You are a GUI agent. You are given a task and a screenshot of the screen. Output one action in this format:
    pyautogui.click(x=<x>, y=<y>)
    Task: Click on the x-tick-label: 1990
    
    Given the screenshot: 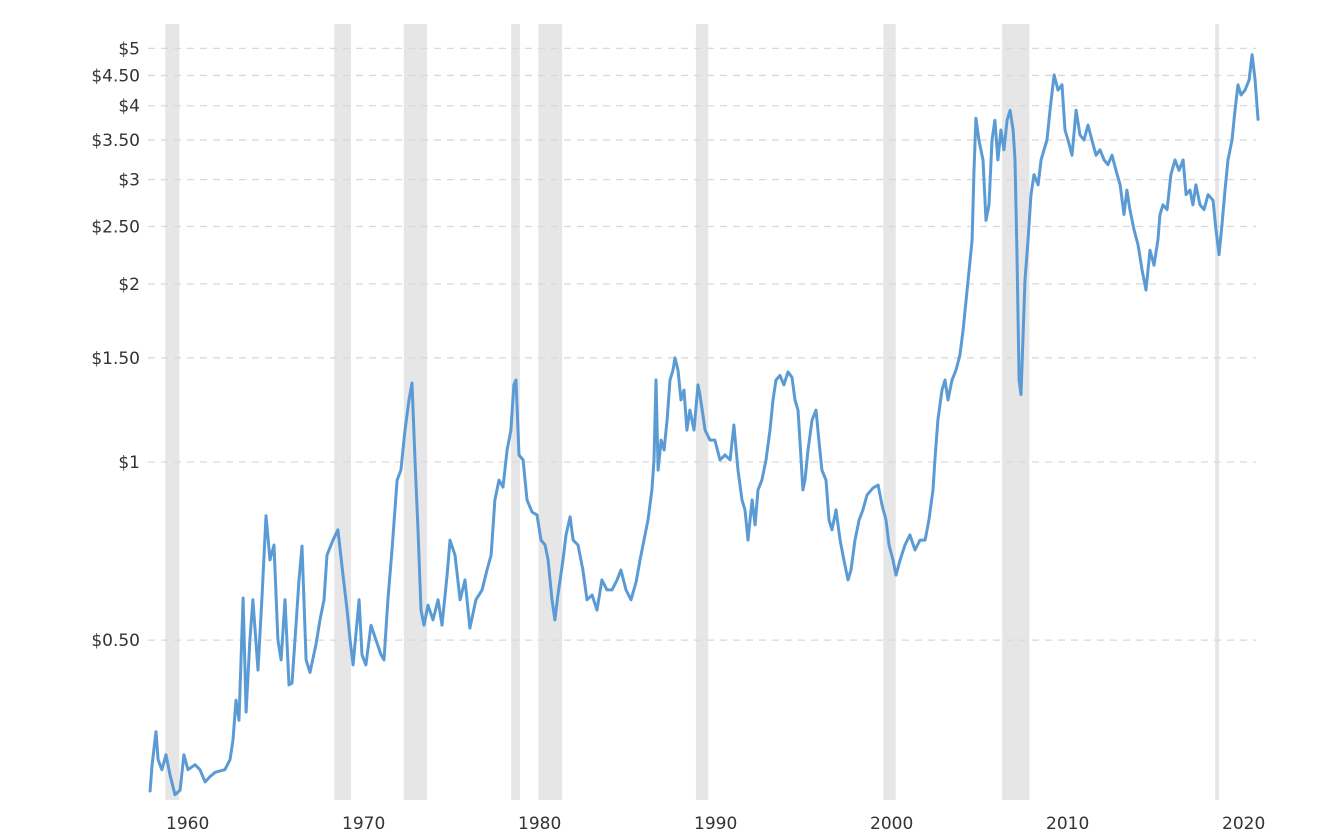 What is the action you would take?
    pyautogui.click(x=715, y=824)
    